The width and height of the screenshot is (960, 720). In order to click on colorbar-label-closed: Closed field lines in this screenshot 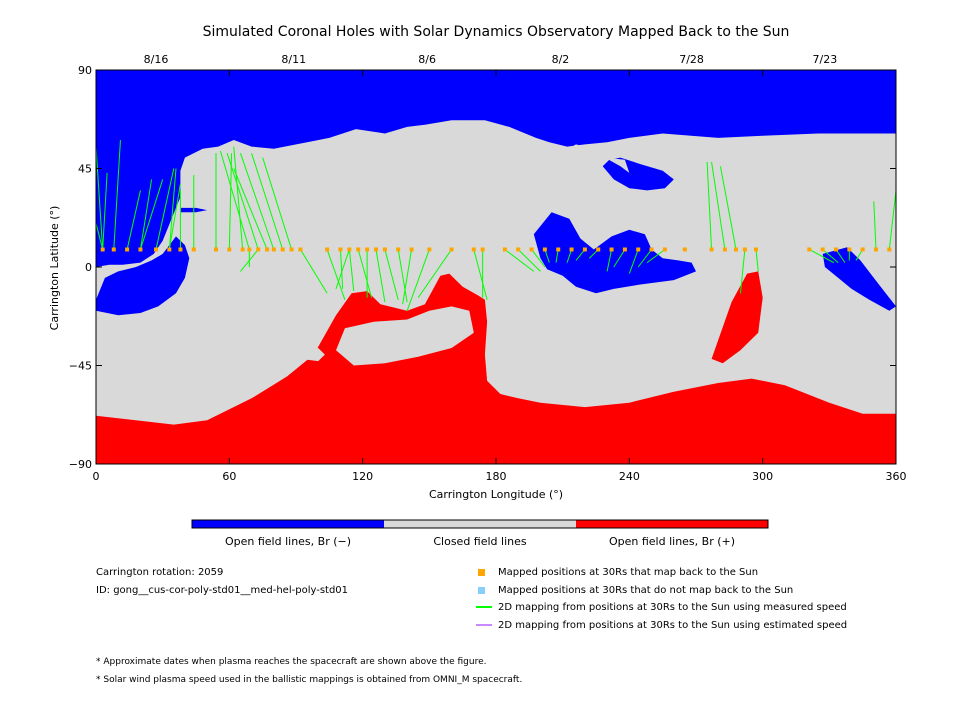, I will do `click(480, 541)`.